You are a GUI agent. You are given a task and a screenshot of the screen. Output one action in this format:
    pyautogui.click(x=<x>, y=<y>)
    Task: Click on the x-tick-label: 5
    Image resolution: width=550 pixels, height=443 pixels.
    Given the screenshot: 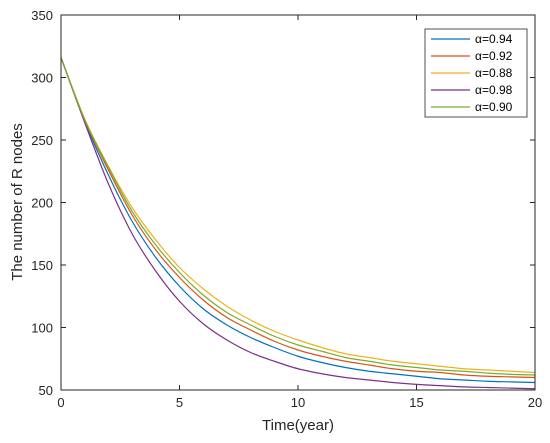 What is the action you would take?
    pyautogui.click(x=179, y=402)
    